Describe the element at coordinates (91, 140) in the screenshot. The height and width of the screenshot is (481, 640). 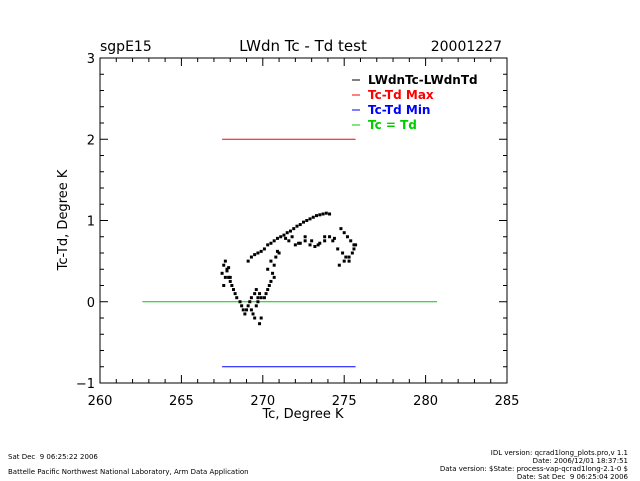
I see `y-tick-label: 2` at that location.